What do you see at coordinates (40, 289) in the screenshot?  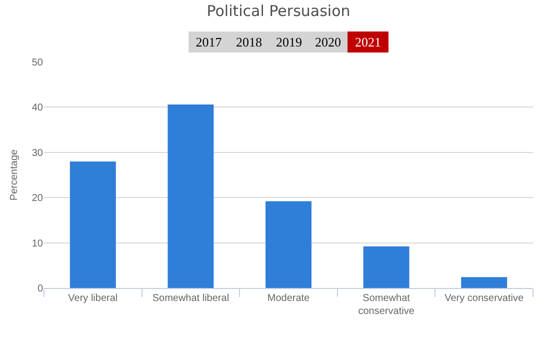 I see `y-tick-label: 0` at bounding box center [40, 289].